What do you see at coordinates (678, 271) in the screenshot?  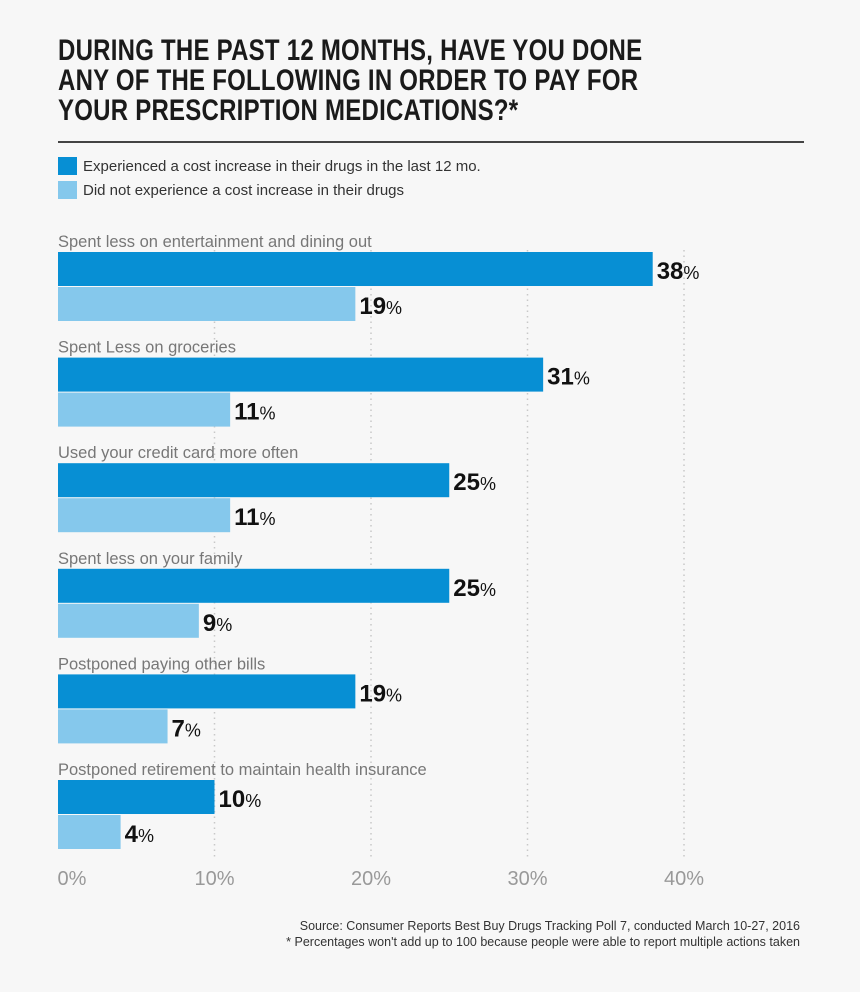 I see `data-label: 38%` at bounding box center [678, 271].